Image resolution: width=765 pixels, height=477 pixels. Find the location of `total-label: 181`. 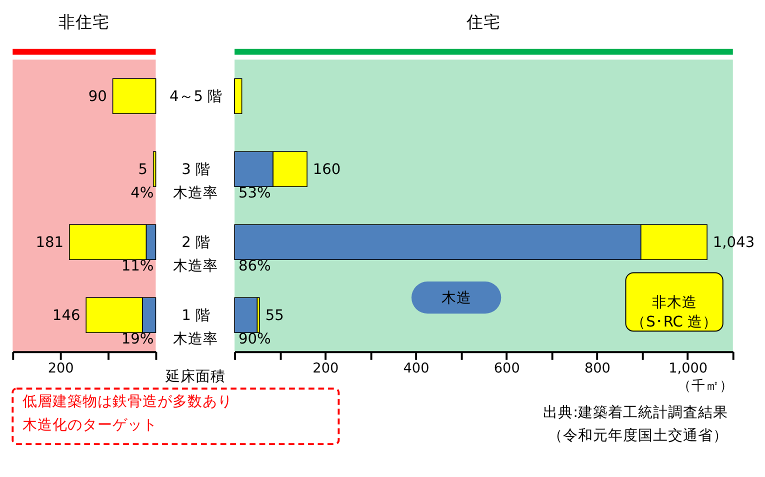

total-label: 181 is located at coordinates (50, 242).